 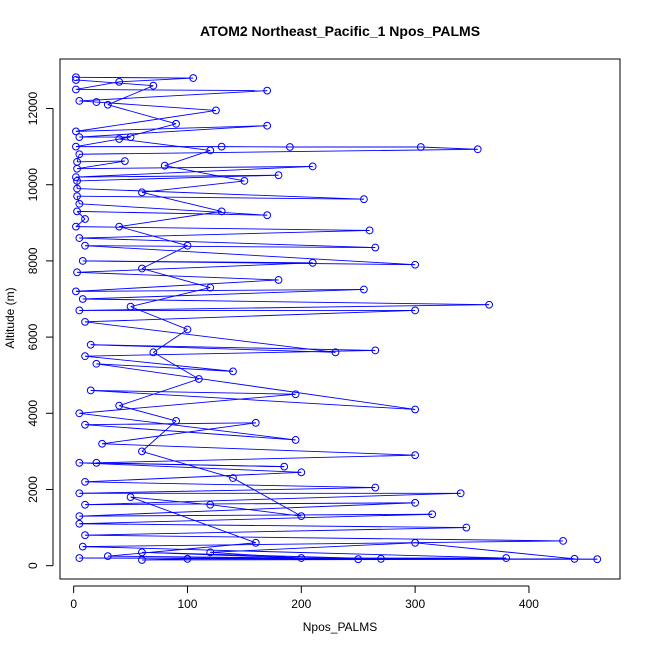 I want to click on y-axis: 0 2000 4000 6000 8000 10000 12000, so click(x=40, y=330).